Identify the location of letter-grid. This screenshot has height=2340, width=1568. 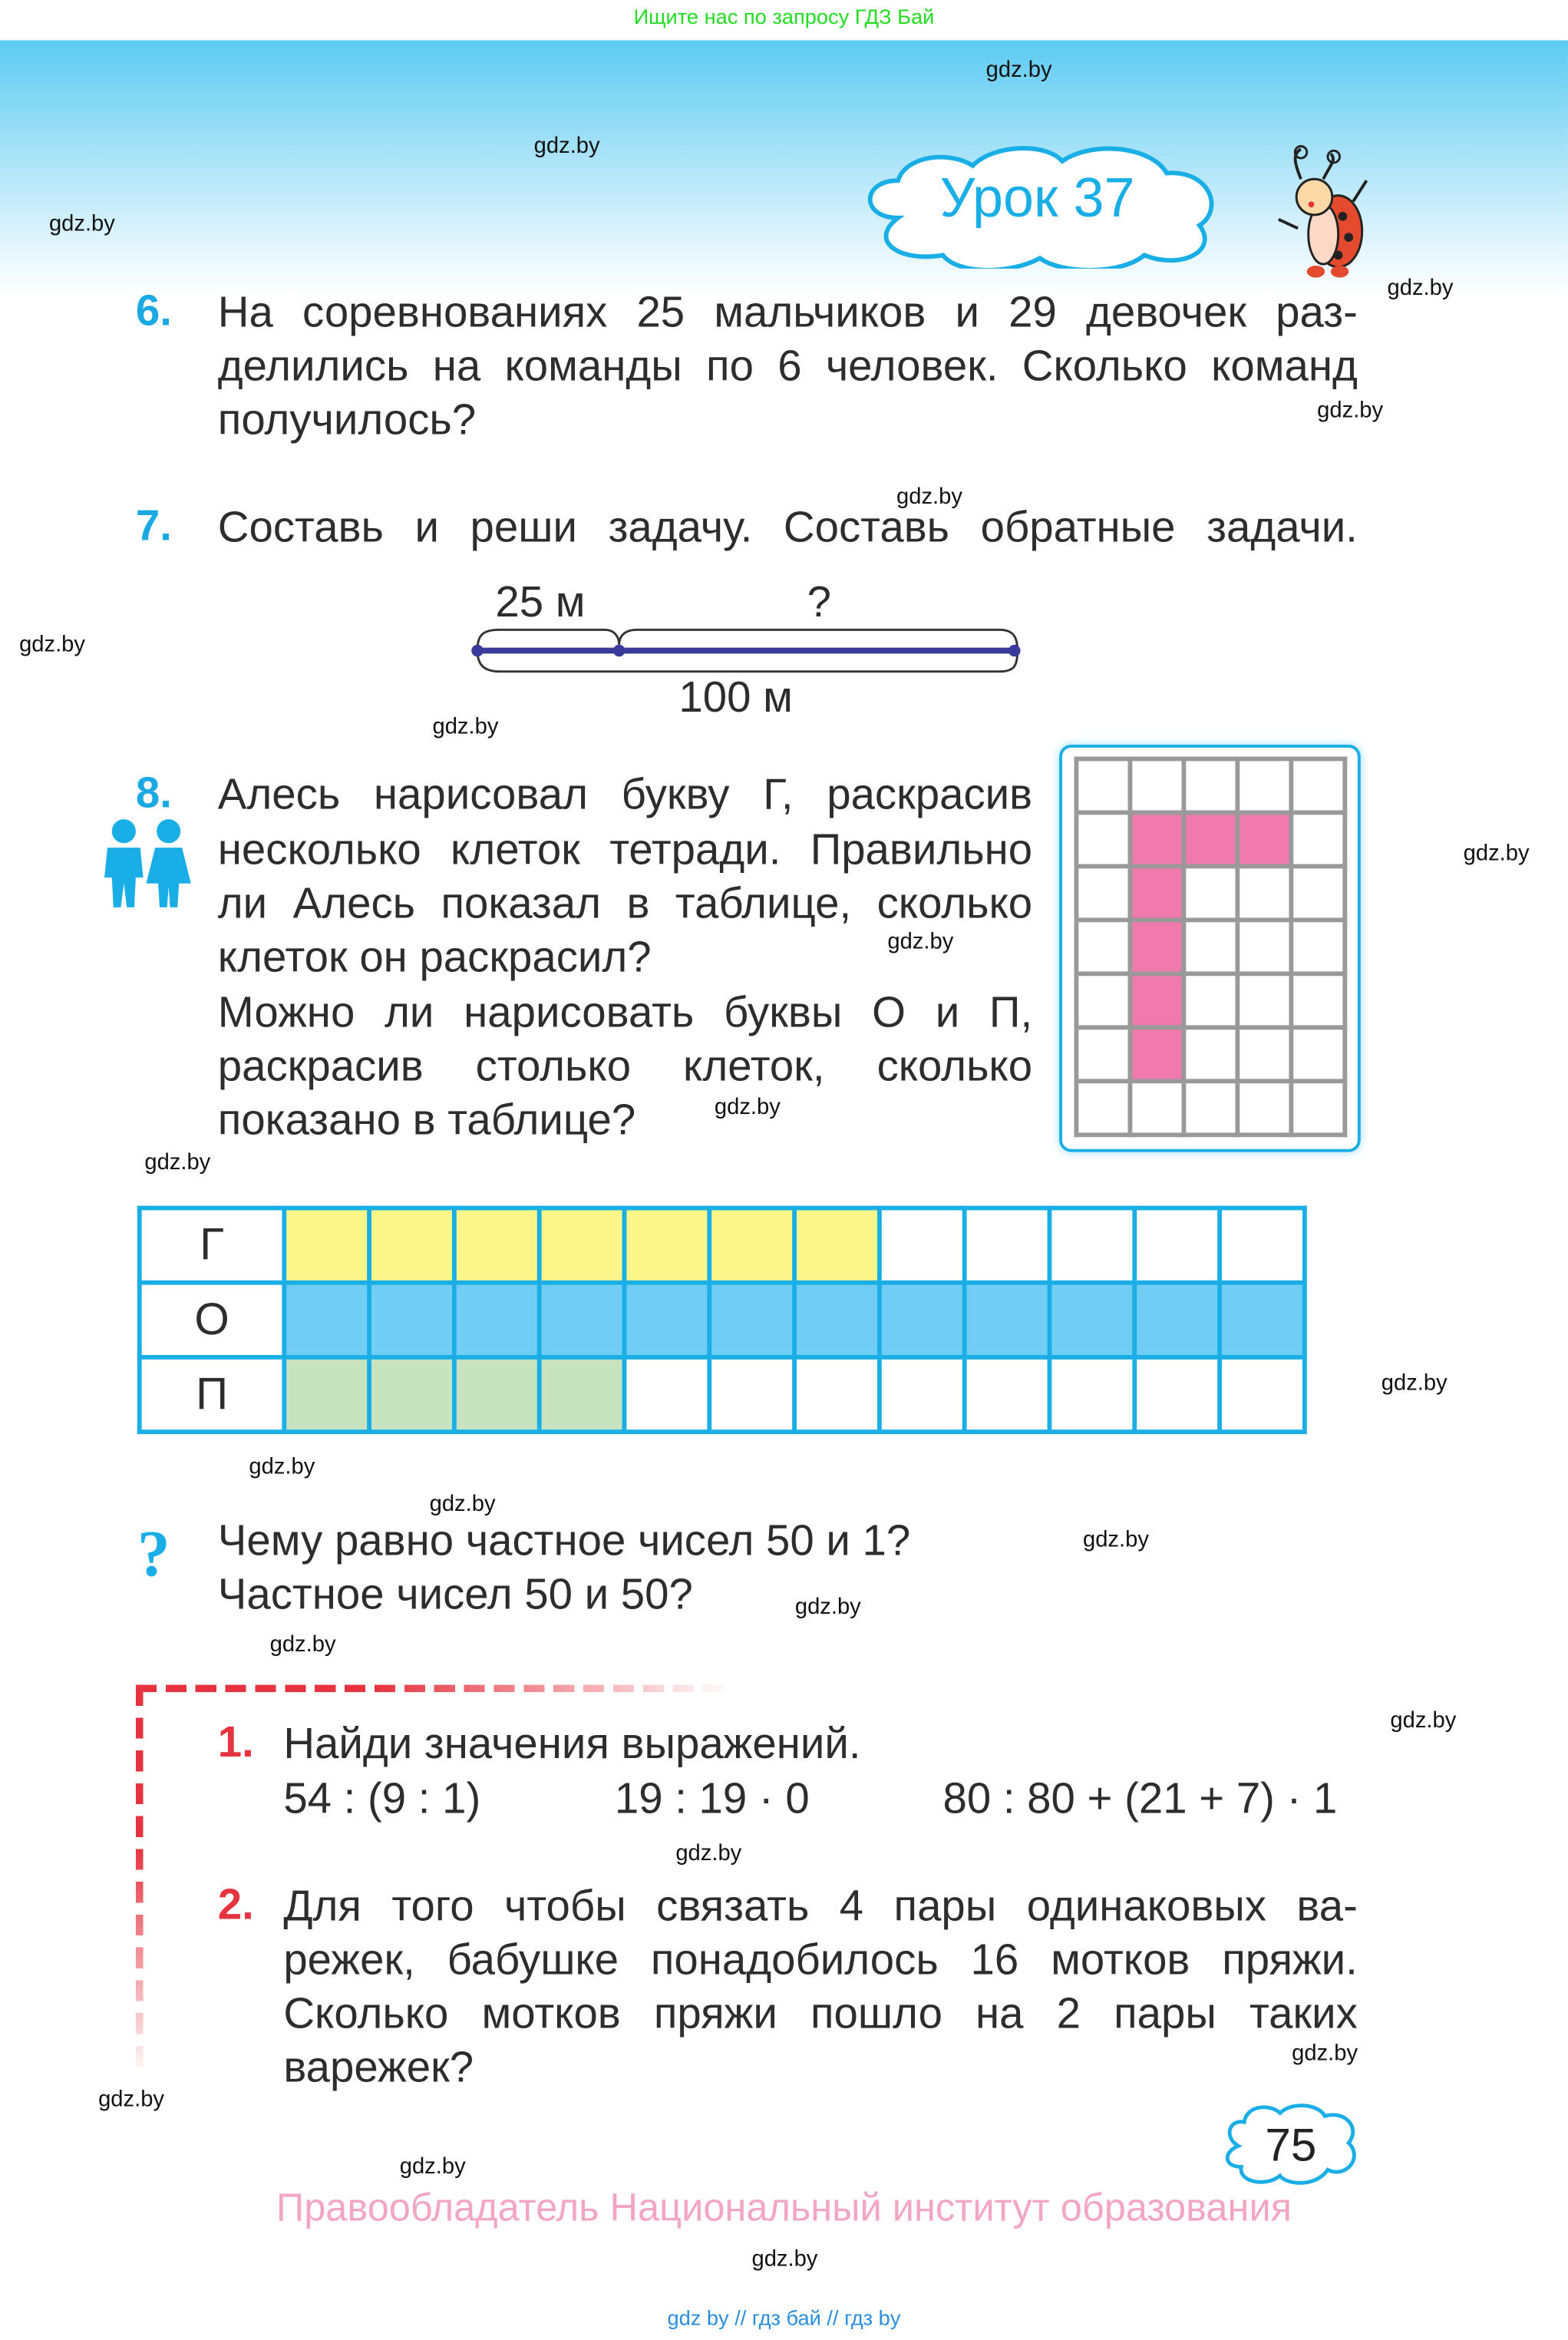
(1211, 947).